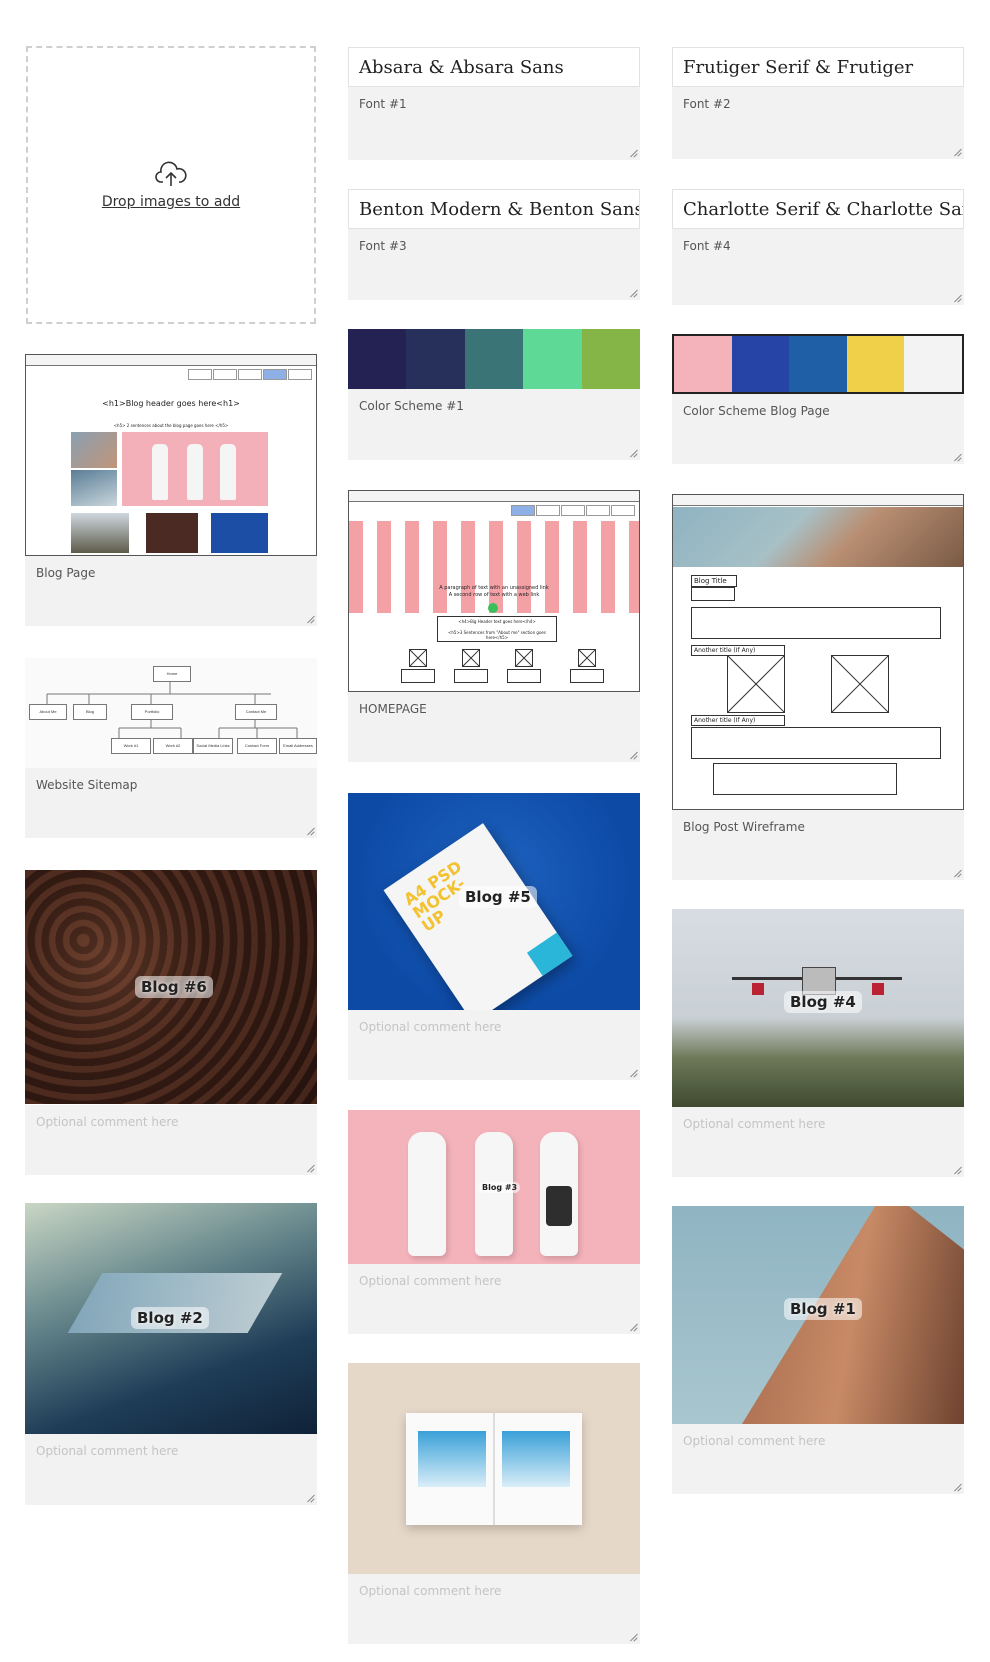 Image resolution: width=990 pixels, height=1662 pixels. What do you see at coordinates (805, 779) in the screenshot?
I see `blog-post-footer-box` at bounding box center [805, 779].